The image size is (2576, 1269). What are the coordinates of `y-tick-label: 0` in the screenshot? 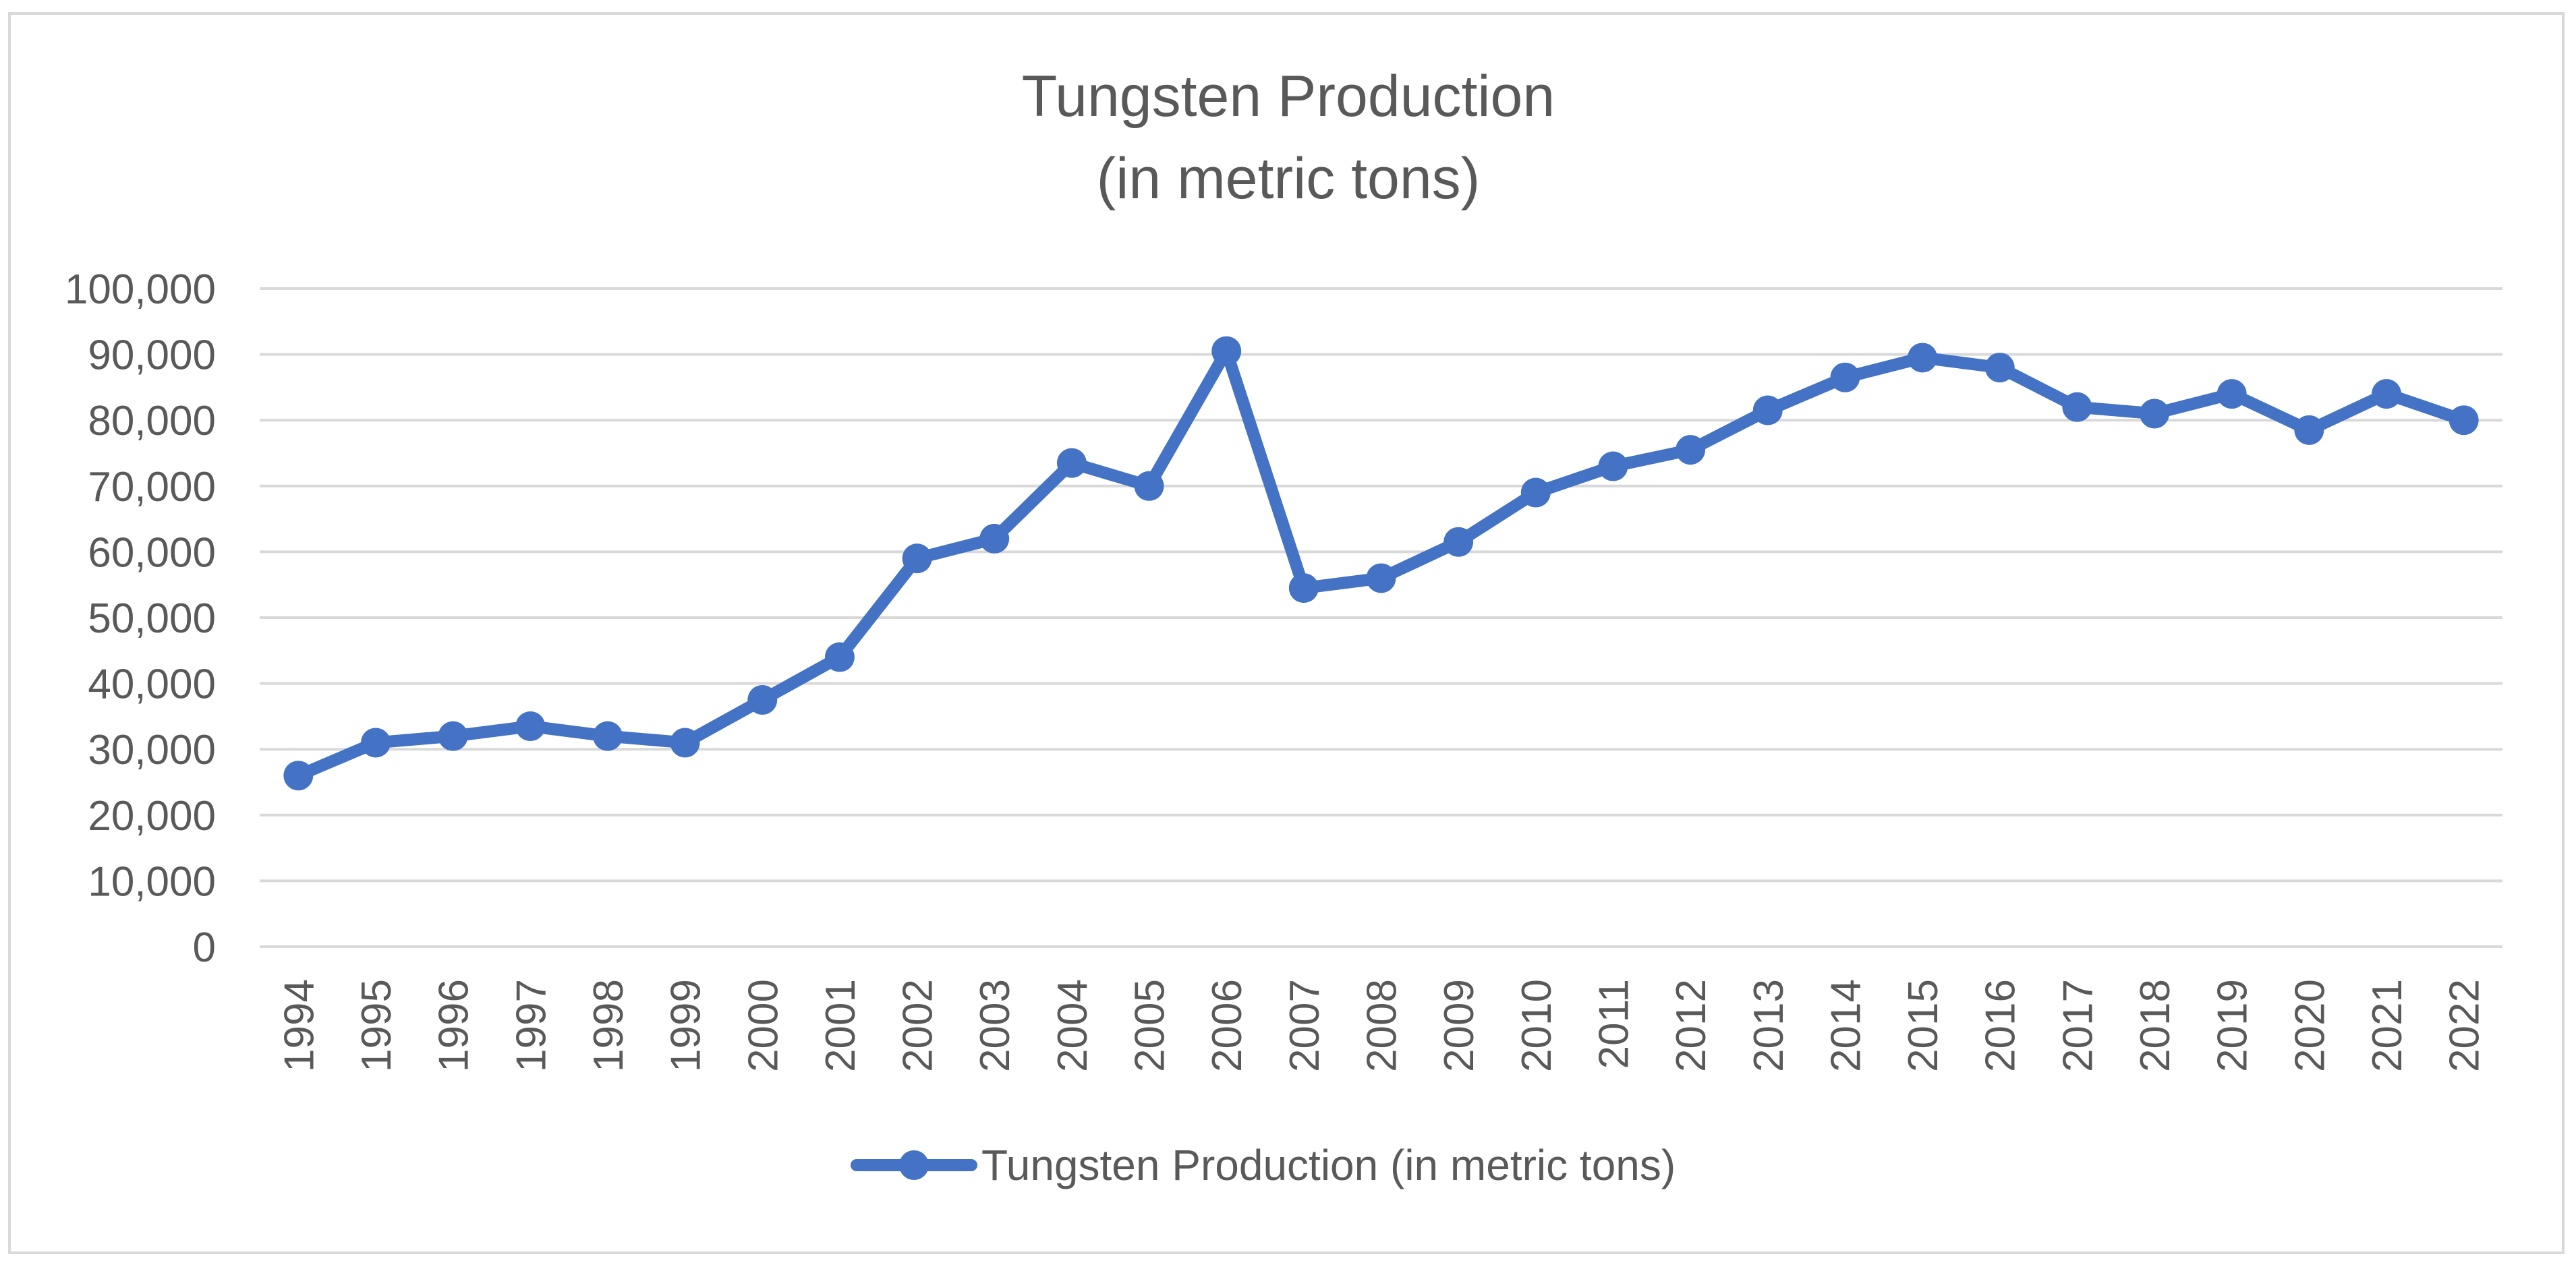 It's located at (204, 947).